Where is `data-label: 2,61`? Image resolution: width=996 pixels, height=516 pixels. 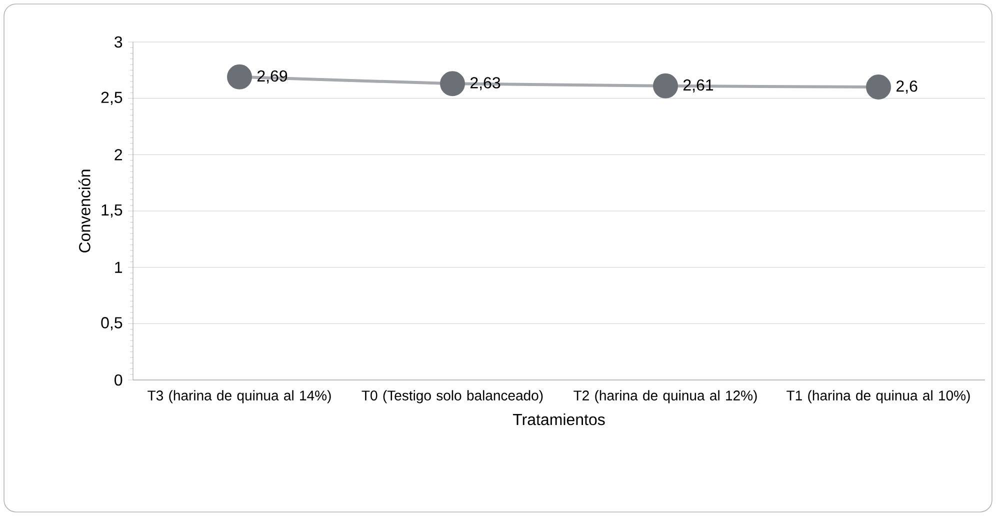
data-label: 2,61 is located at coordinates (699, 86).